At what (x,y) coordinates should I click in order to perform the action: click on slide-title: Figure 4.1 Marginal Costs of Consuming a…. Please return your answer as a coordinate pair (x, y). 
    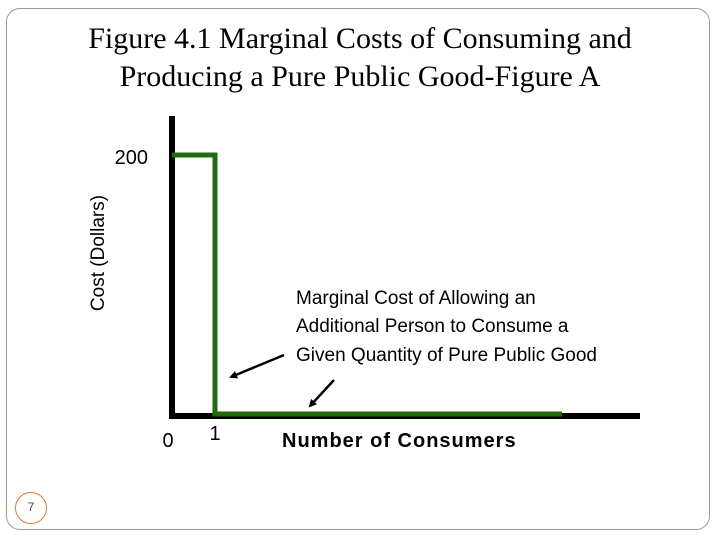
    Looking at the image, I should click on (360, 58).